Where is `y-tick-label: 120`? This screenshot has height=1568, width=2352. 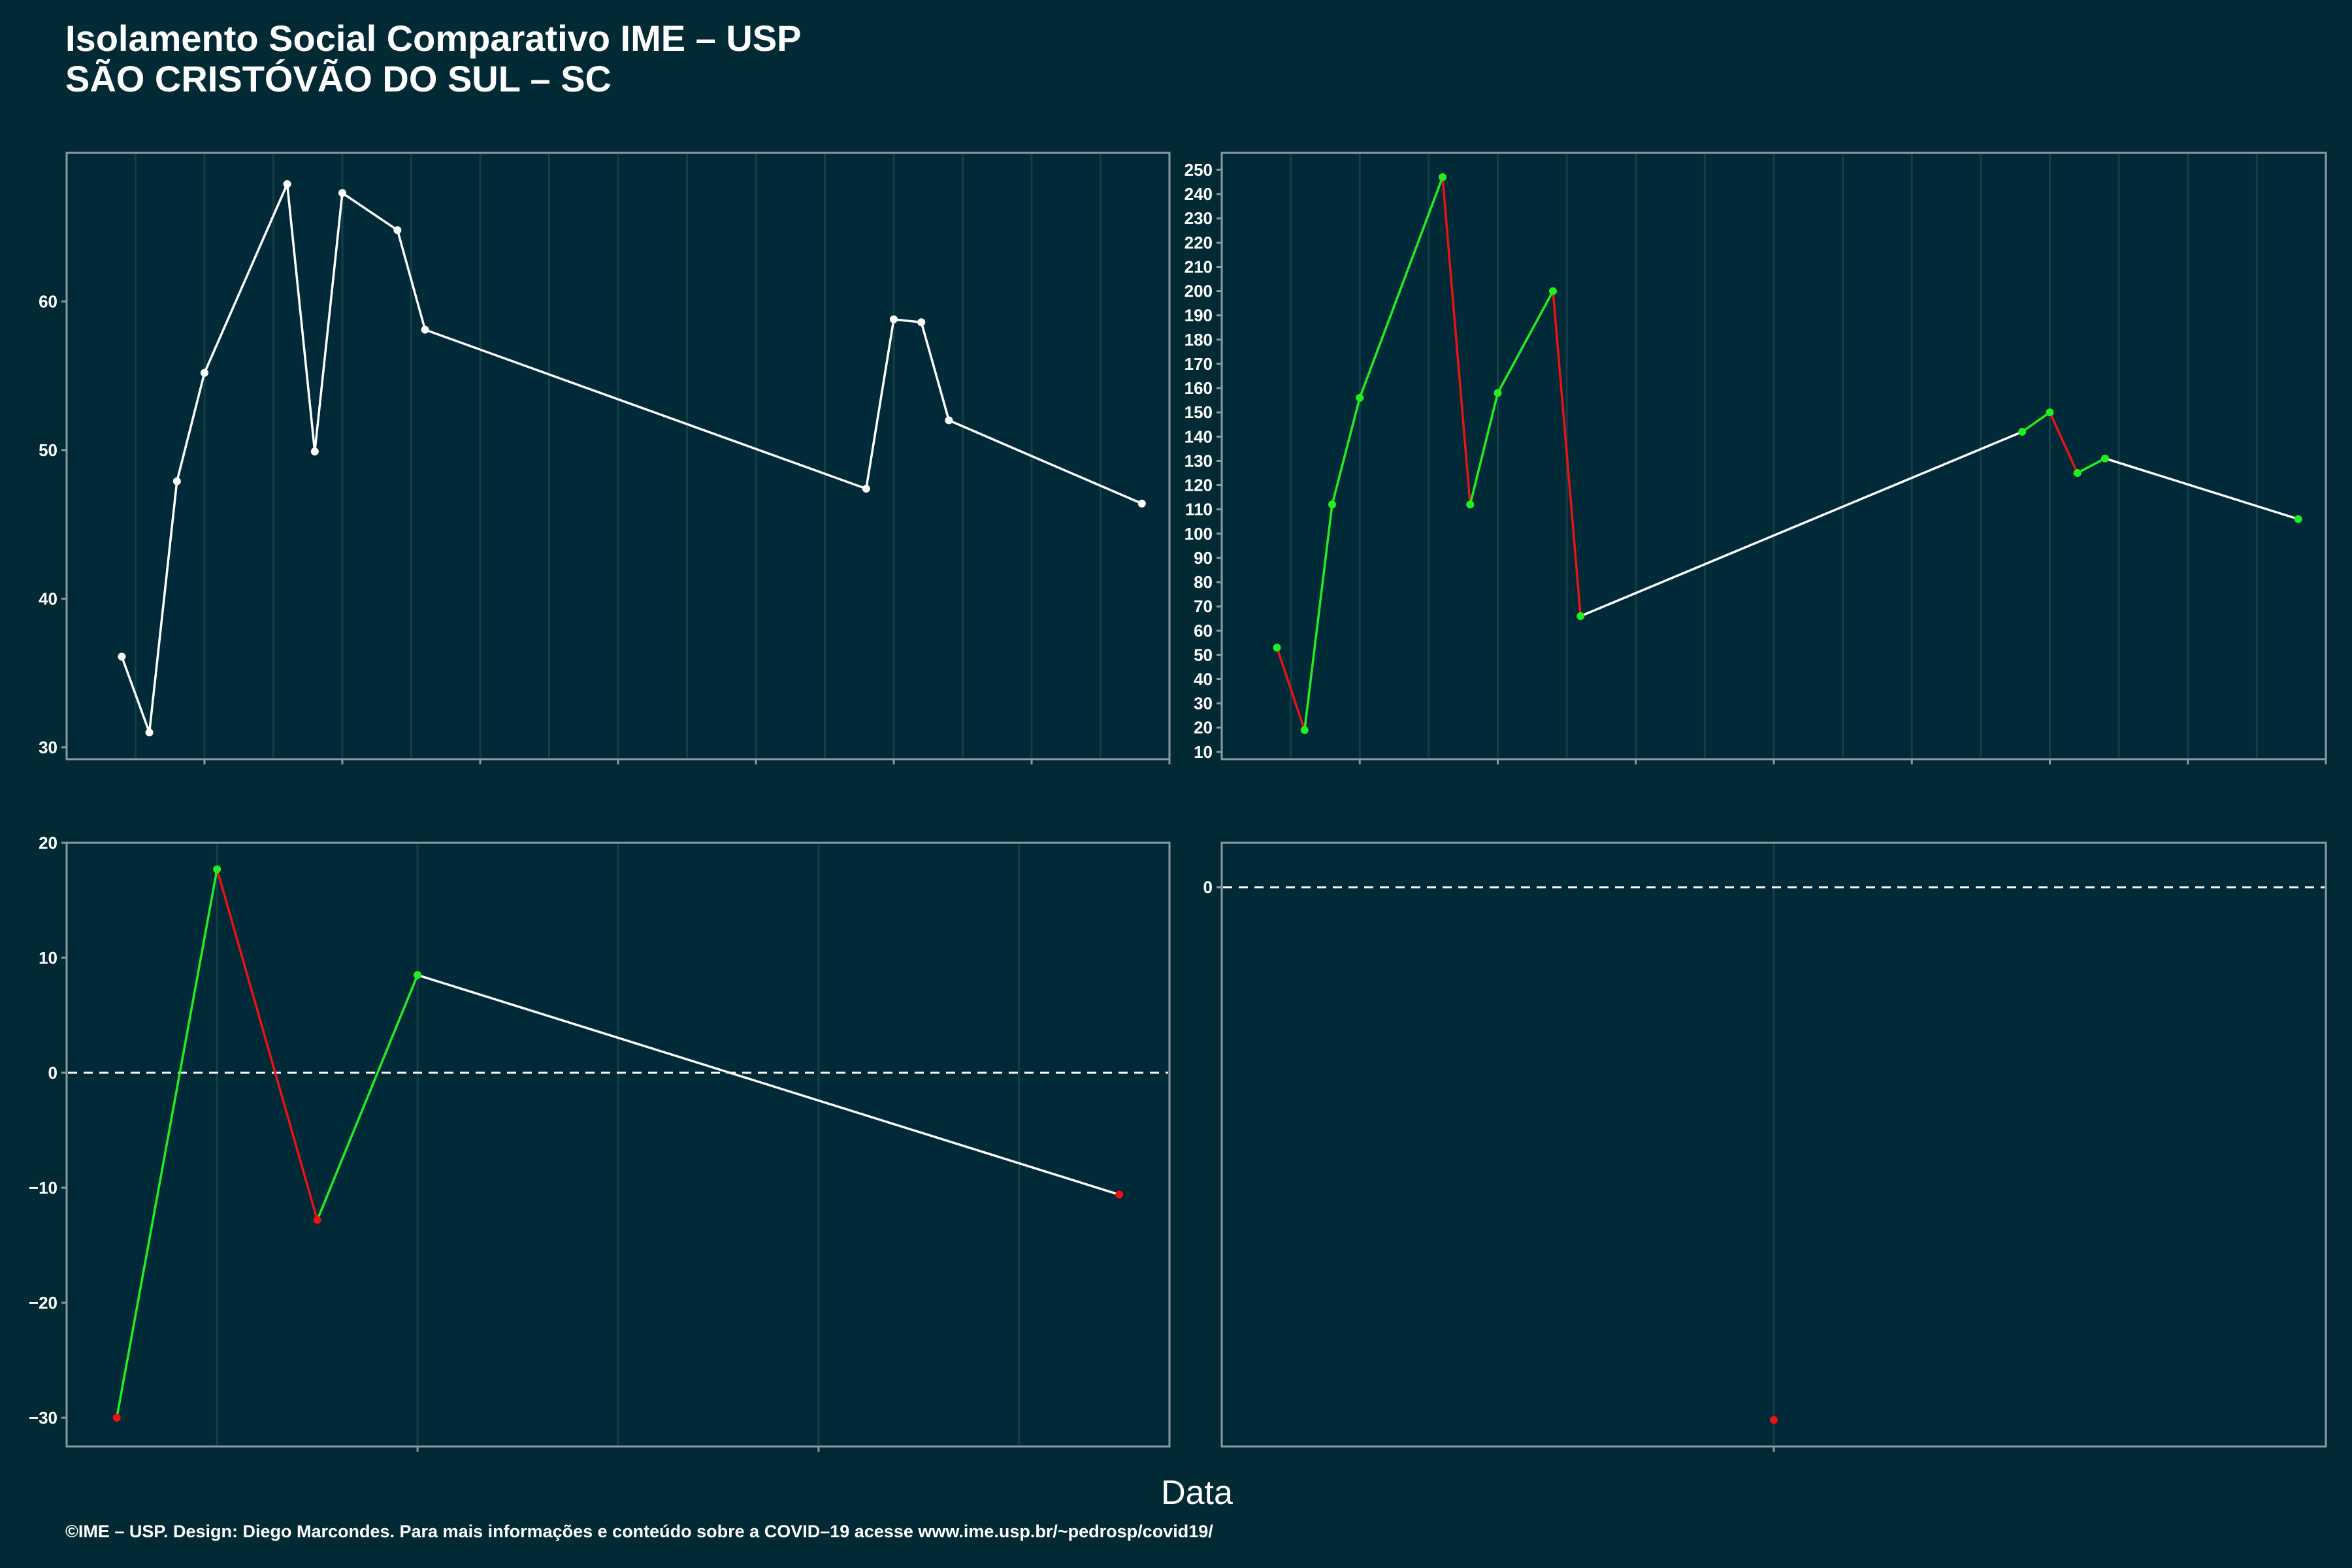 y-tick-label: 120 is located at coordinates (1198, 485).